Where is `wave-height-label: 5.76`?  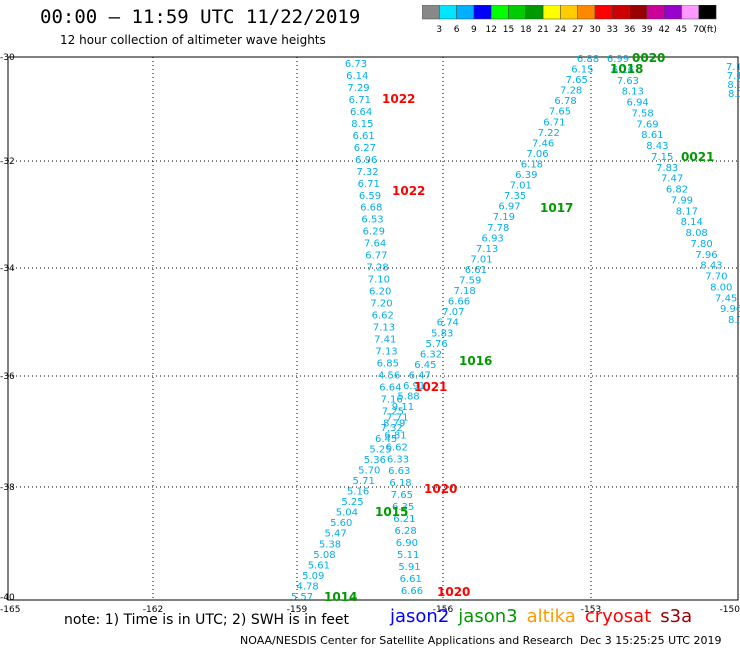 wave-height-label: 5.76 is located at coordinates (436, 344).